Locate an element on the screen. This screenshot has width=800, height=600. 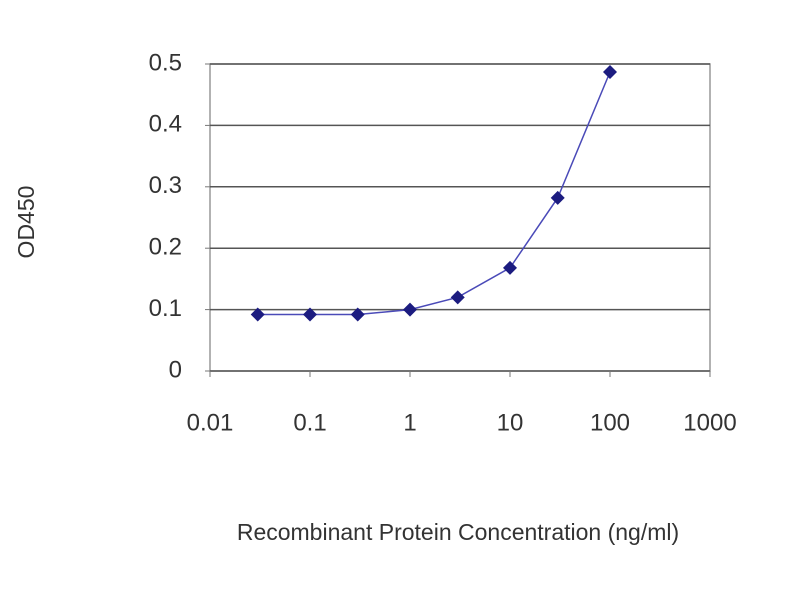
x-tick-label: 10 is located at coordinates (510, 422).